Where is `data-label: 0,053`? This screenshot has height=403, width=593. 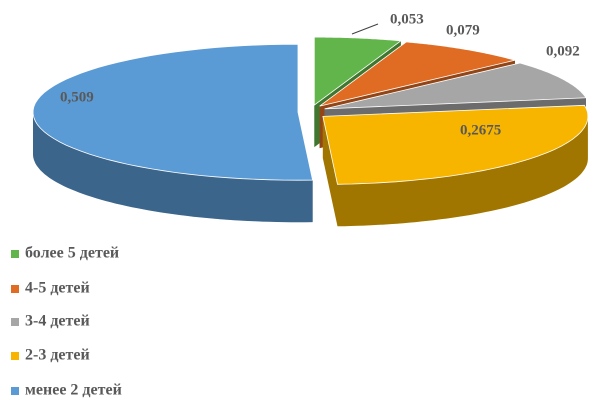
data-label: 0,053 is located at coordinates (407, 19).